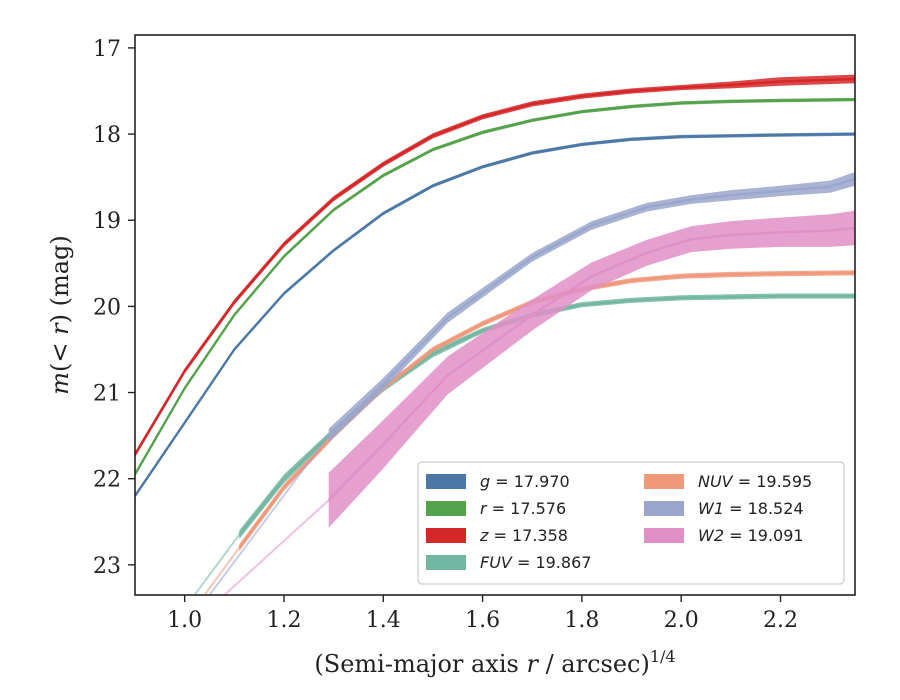 The height and width of the screenshot is (700, 900). What do you see at coordinates (107, 49) in the screenshot?
I see `y-tick-label: 17` at bounding box center [107, 49].